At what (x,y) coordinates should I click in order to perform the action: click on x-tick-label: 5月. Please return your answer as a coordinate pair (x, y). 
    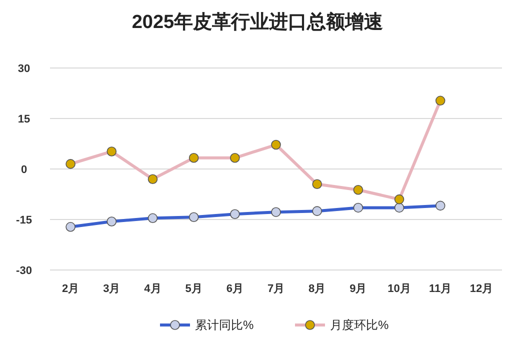
    Looking at the image, I should click on (193, 289).